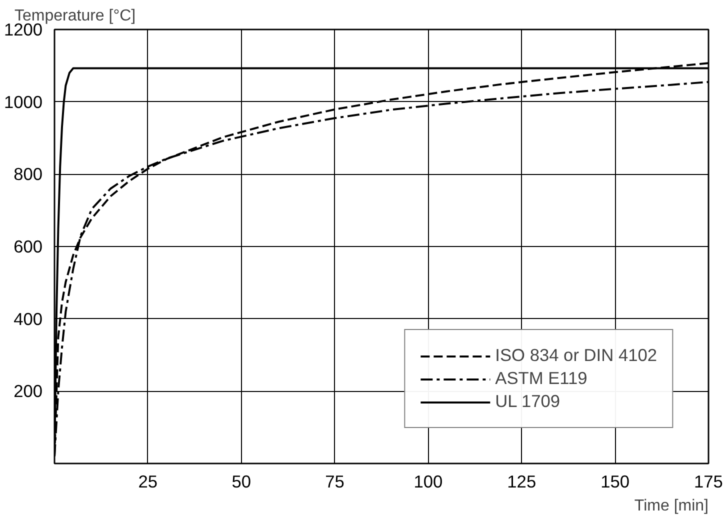 The image size is (727, 519). Describe the element at coordinates (28, 174) in the screenshot. I see `y-tick-label: 800` at that location.